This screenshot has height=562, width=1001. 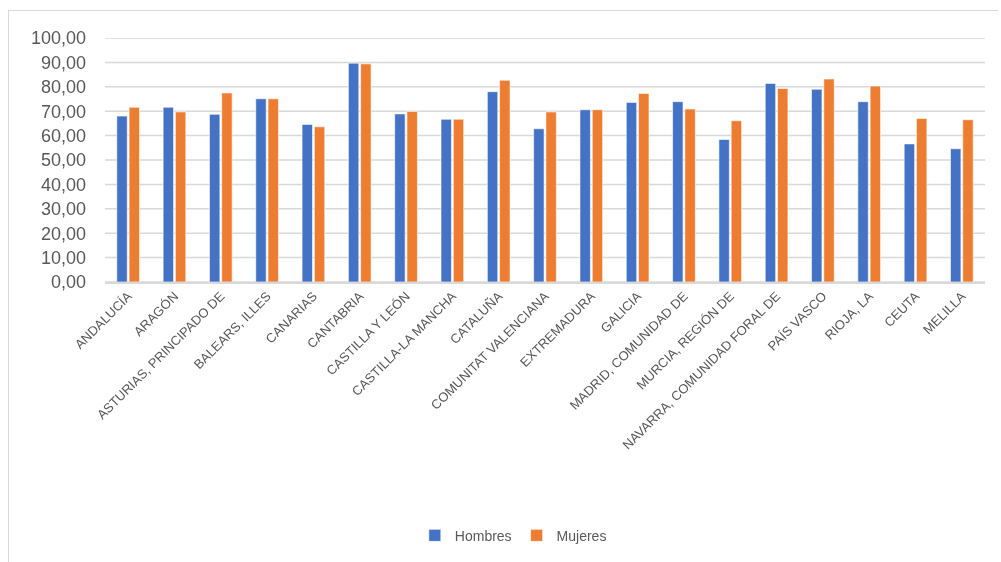 What do you see at coordinates (63, 257) in the screenshot?
I see `y-tick-label: 10,00` at bounding box center [63, 257].